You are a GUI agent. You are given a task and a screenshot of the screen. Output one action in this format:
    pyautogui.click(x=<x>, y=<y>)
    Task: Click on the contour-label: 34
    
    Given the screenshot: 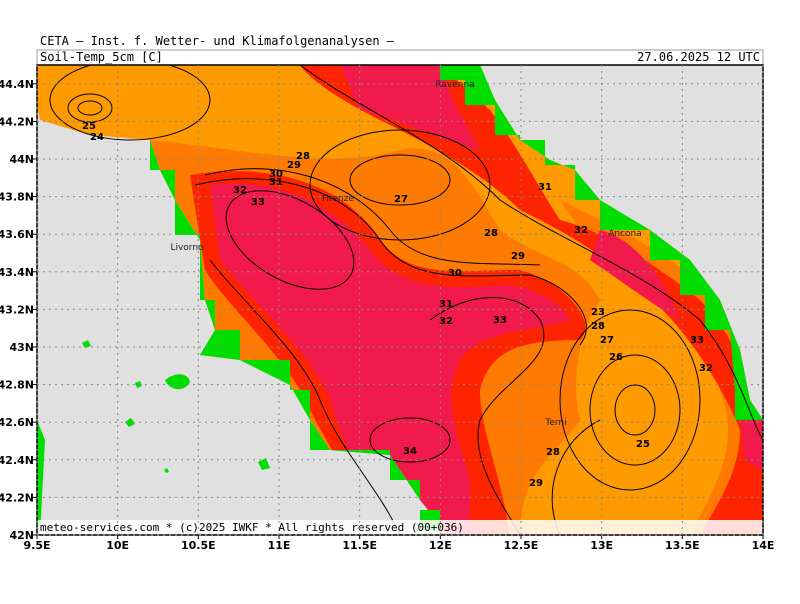 What is the action you would take?
    pyautogui.click(x=410, y=451)
    